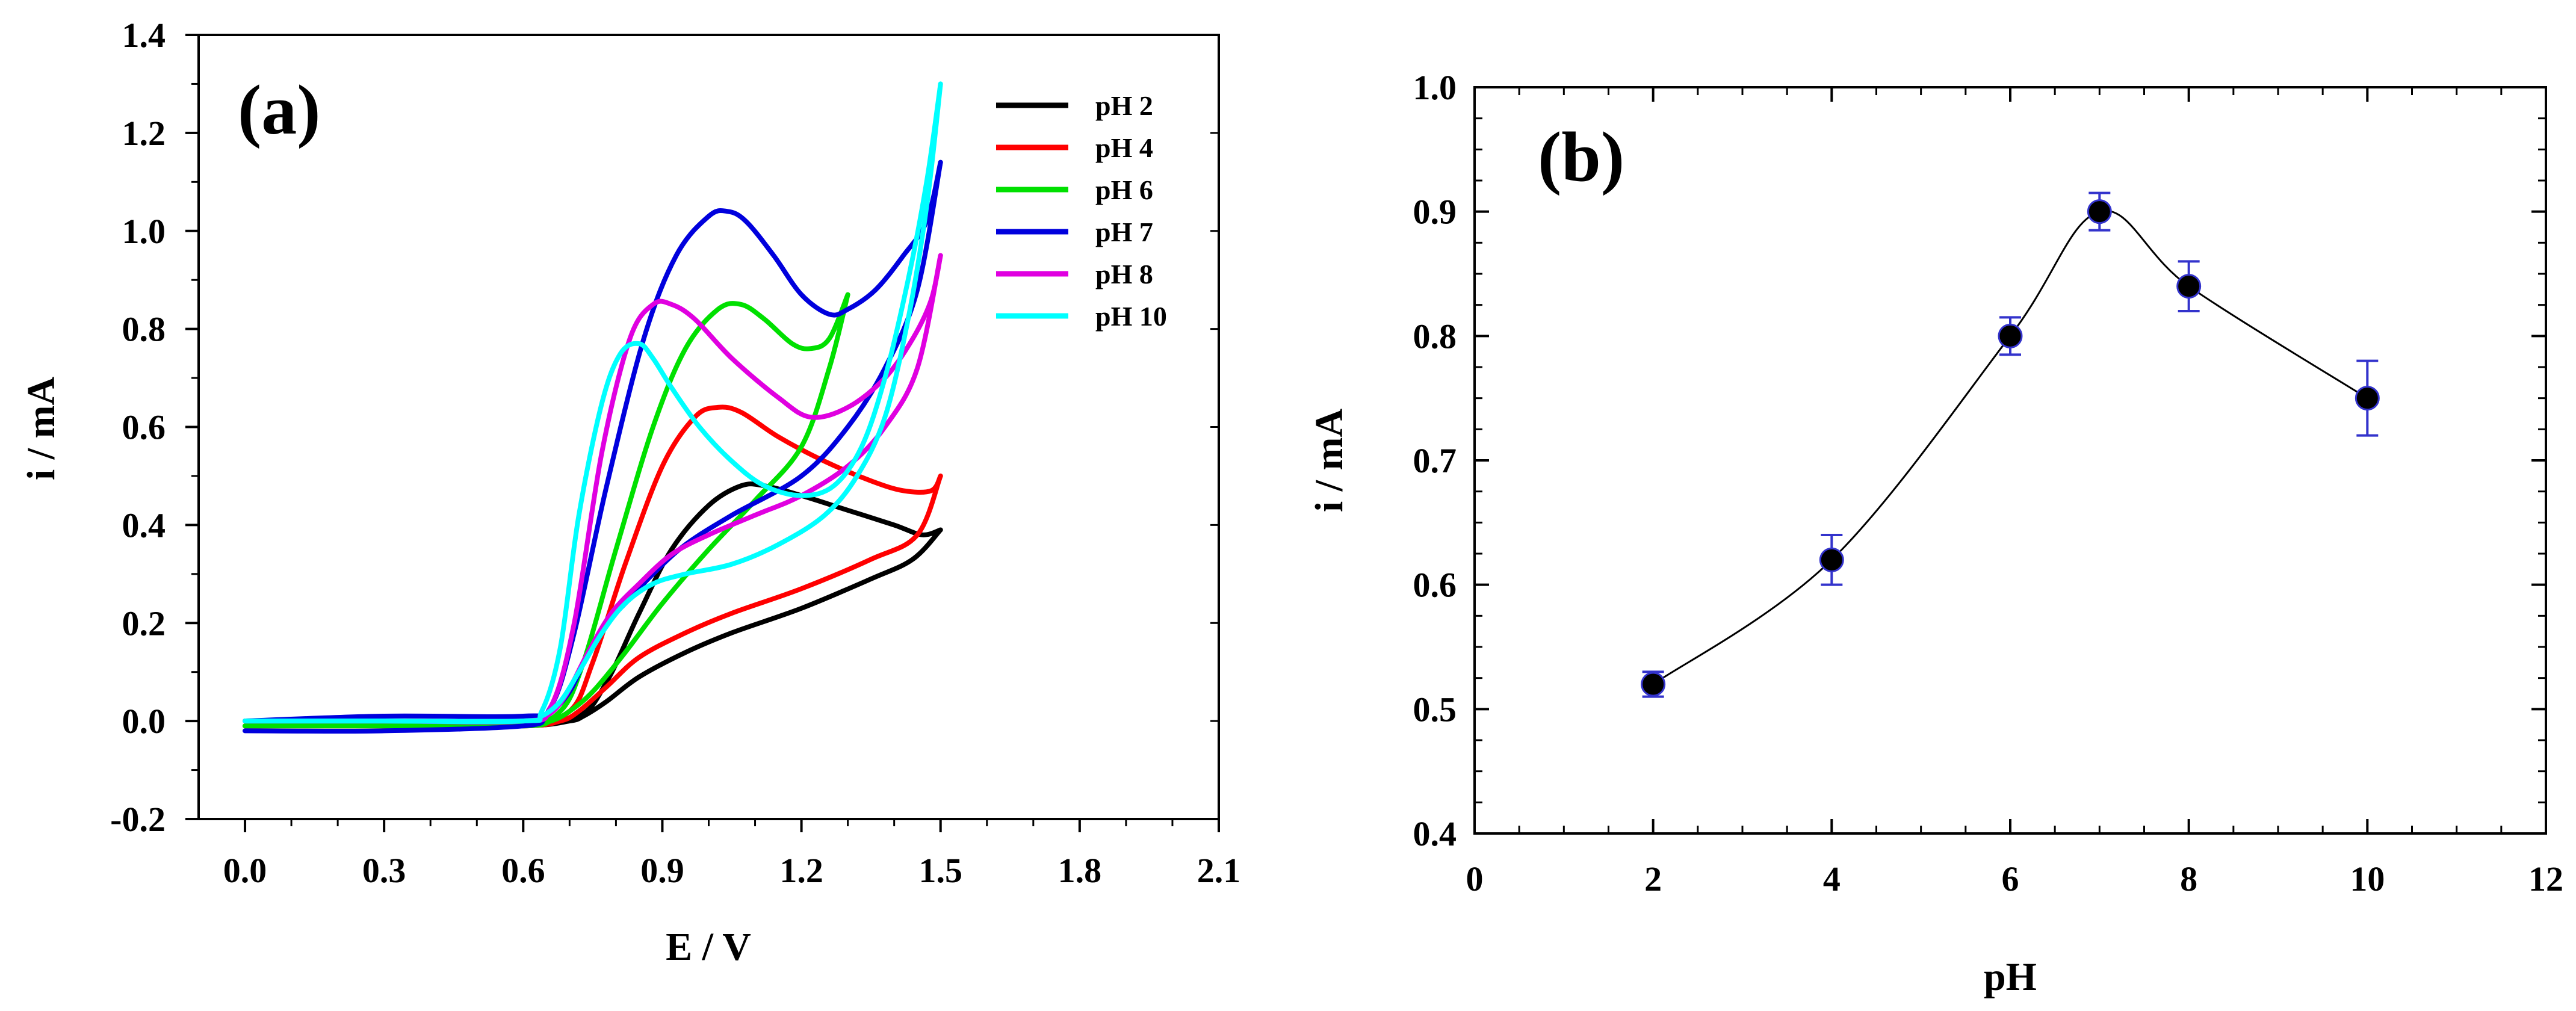 The image size is (2576, 1011). I want to click on legend-label-ph-4: pH 4, so click(1124, 147).